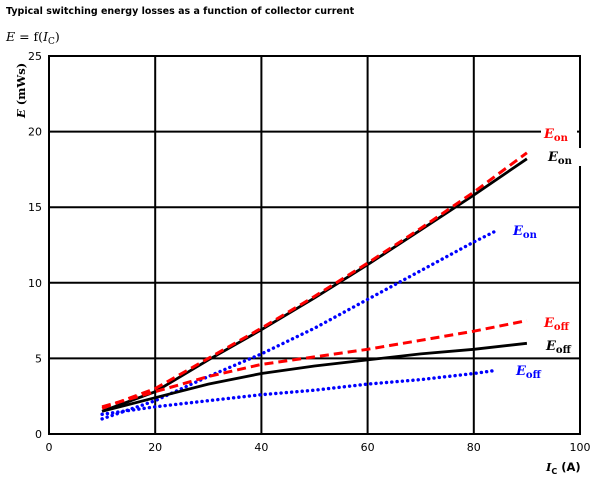 Image resolution: width=608 pixels, height=480 pixels. What do you see at coordinates (29, 36) in the screenshot?
I see `subtitle-eq: = f(` at bounding box center [29, 36].